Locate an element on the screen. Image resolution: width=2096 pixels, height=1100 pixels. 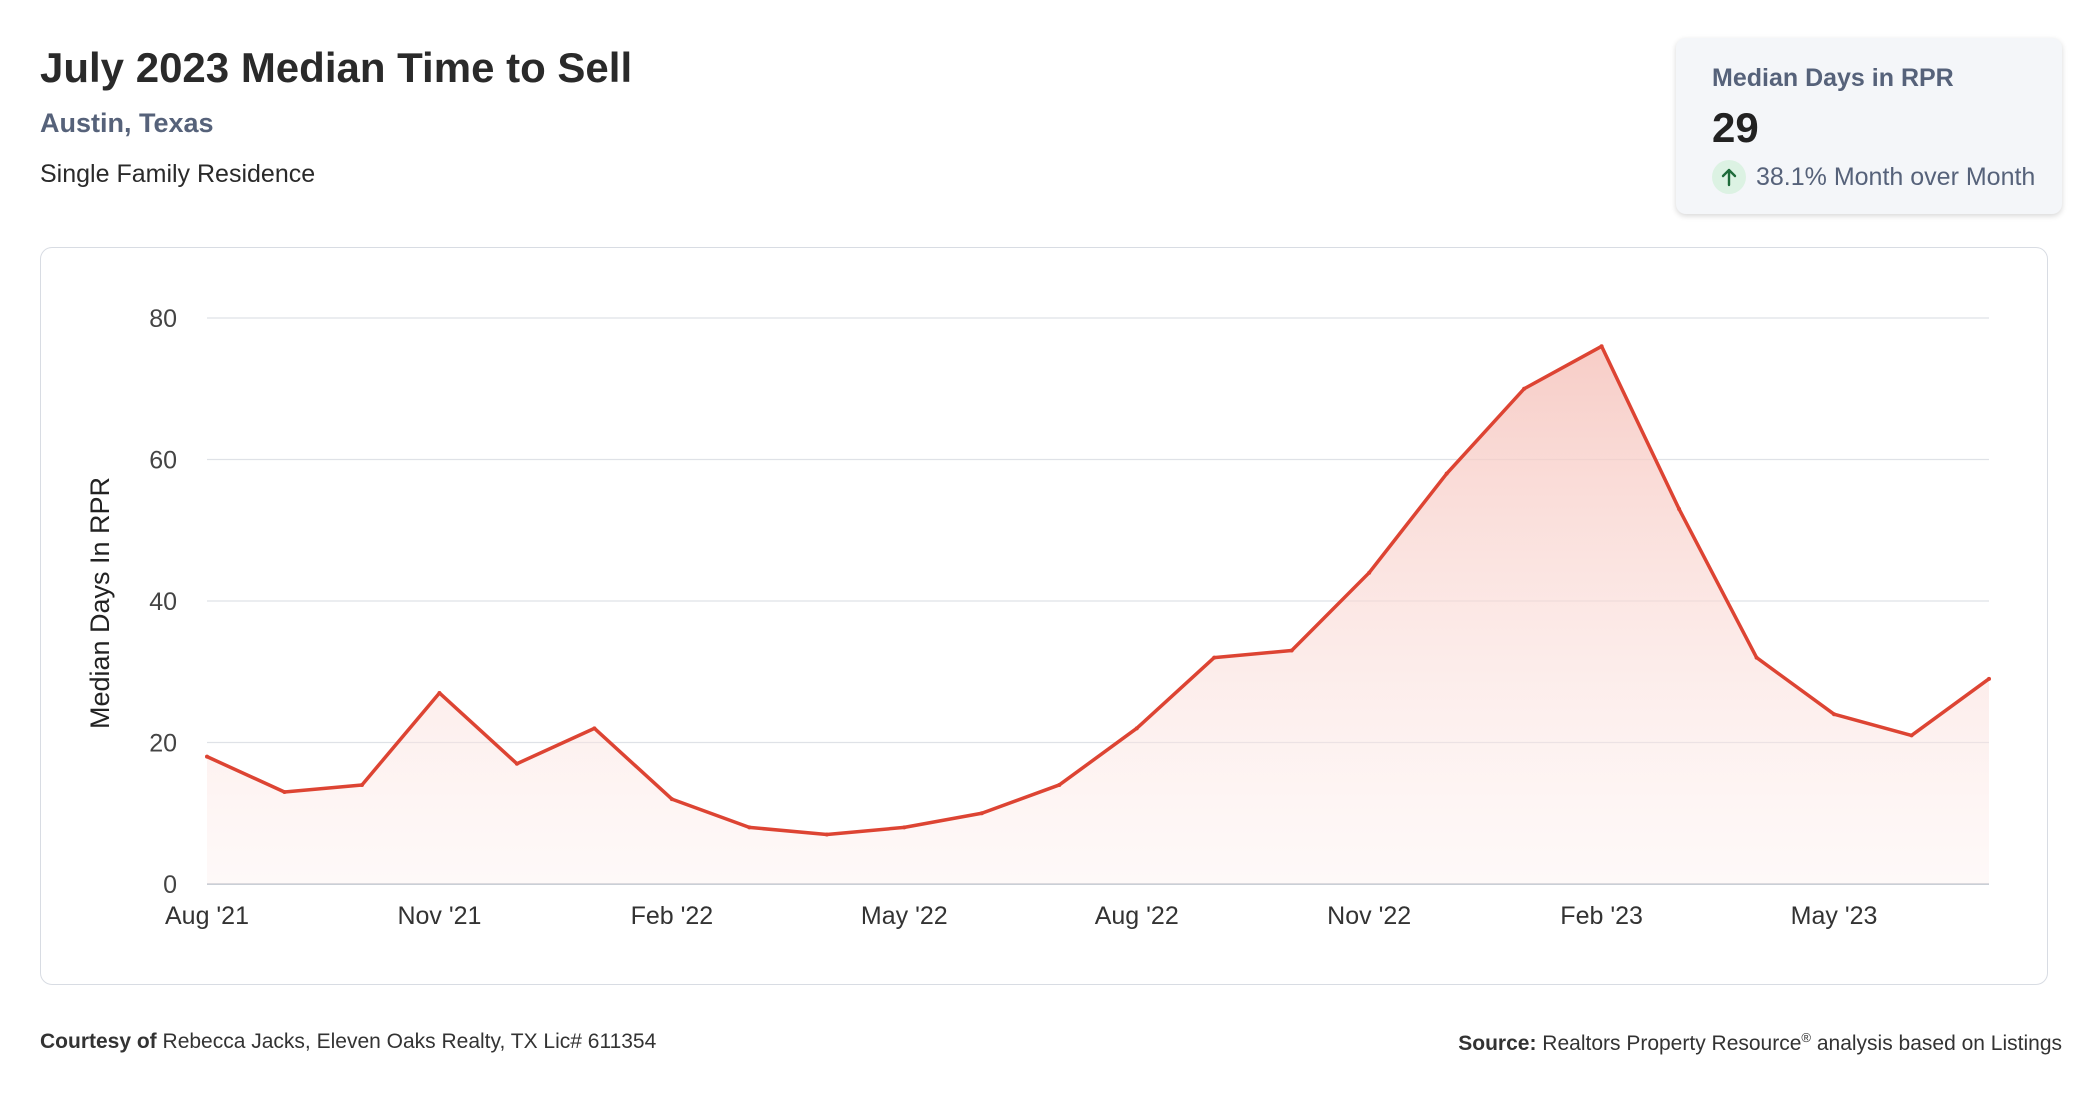
y-tick-label: 80 is located at coordinates (163, 319).